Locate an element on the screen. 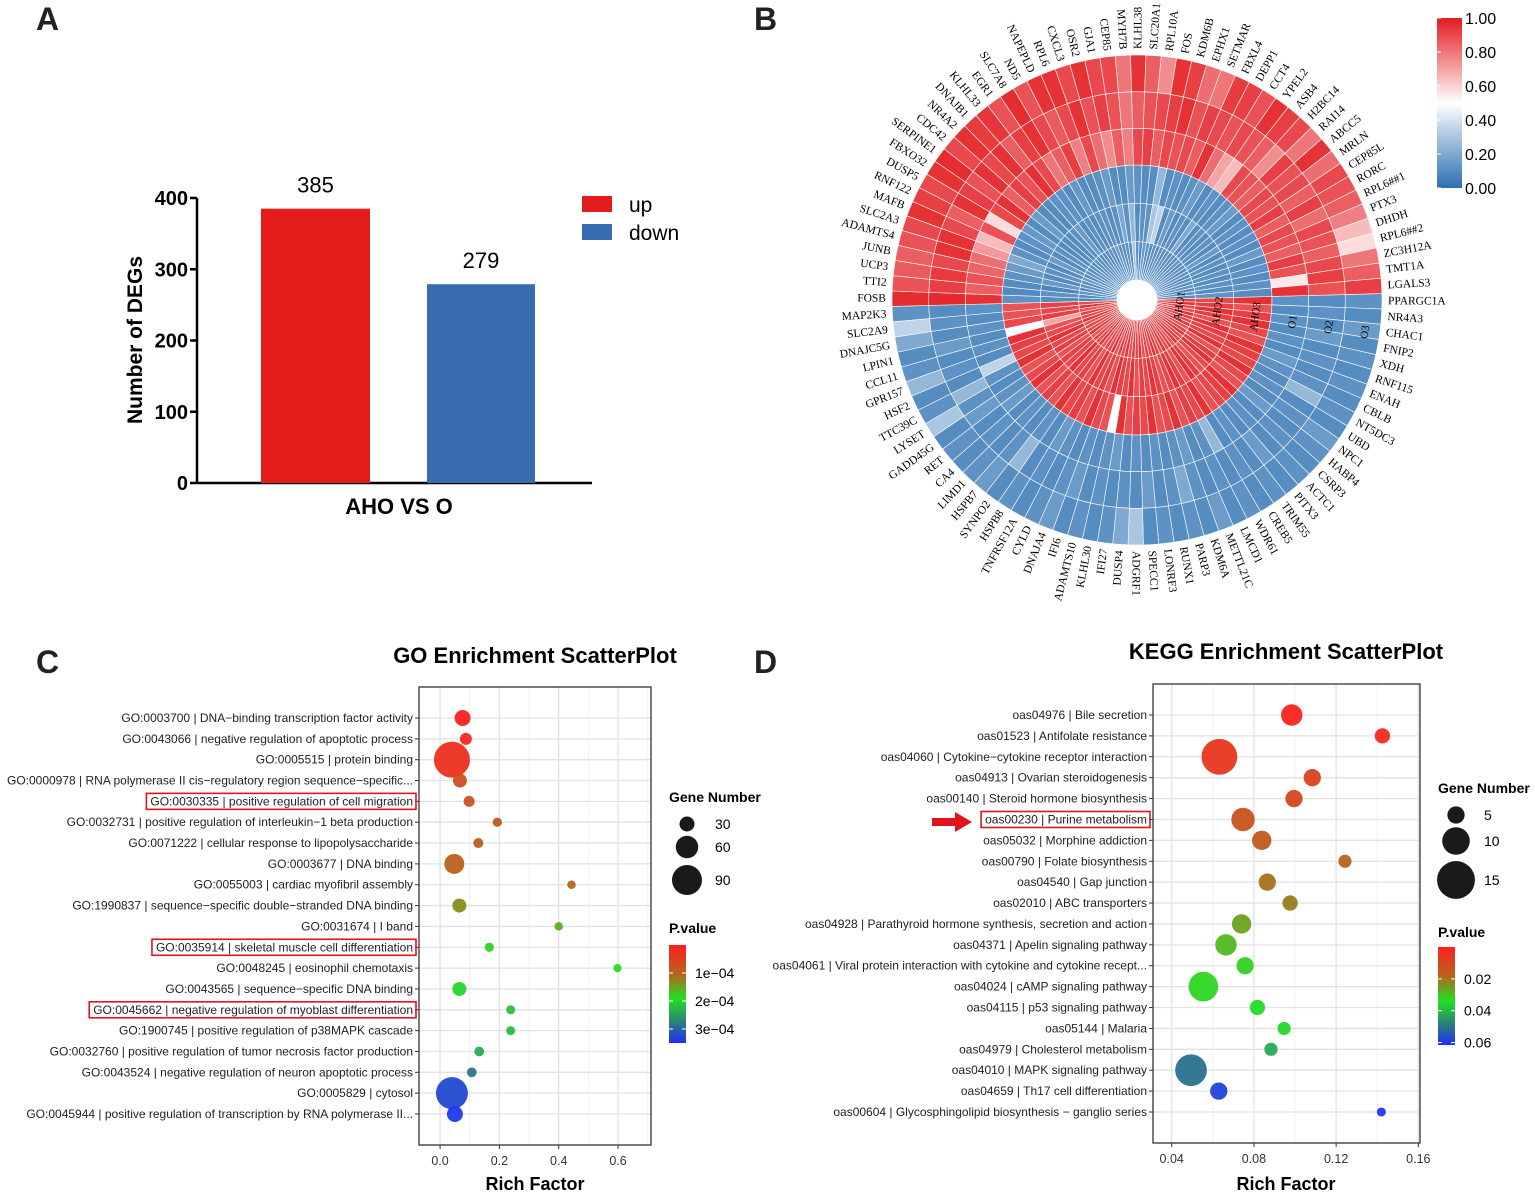  term-highlight-box is located at coordinates (1065, 819).